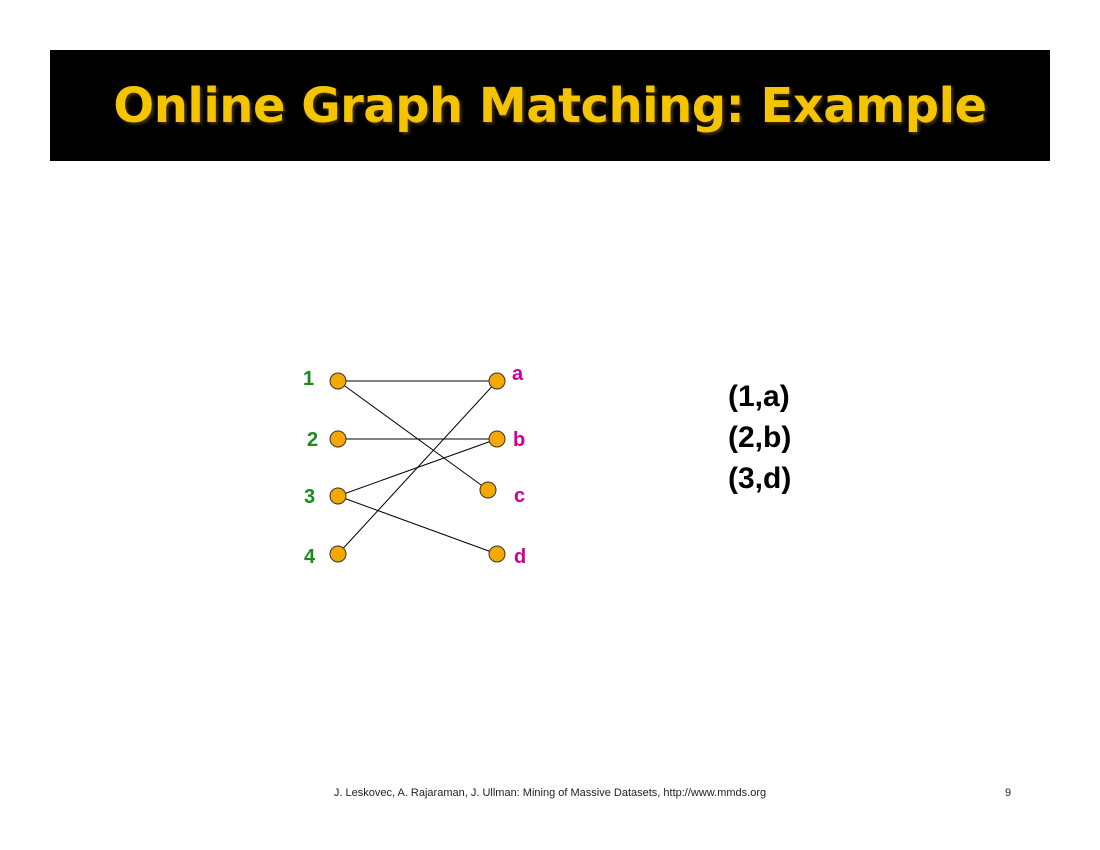 The image size is (1100, 850). Describe the element at coordinates (309, 497) in the screenshot. I see `node-label-3: 3` at that location.